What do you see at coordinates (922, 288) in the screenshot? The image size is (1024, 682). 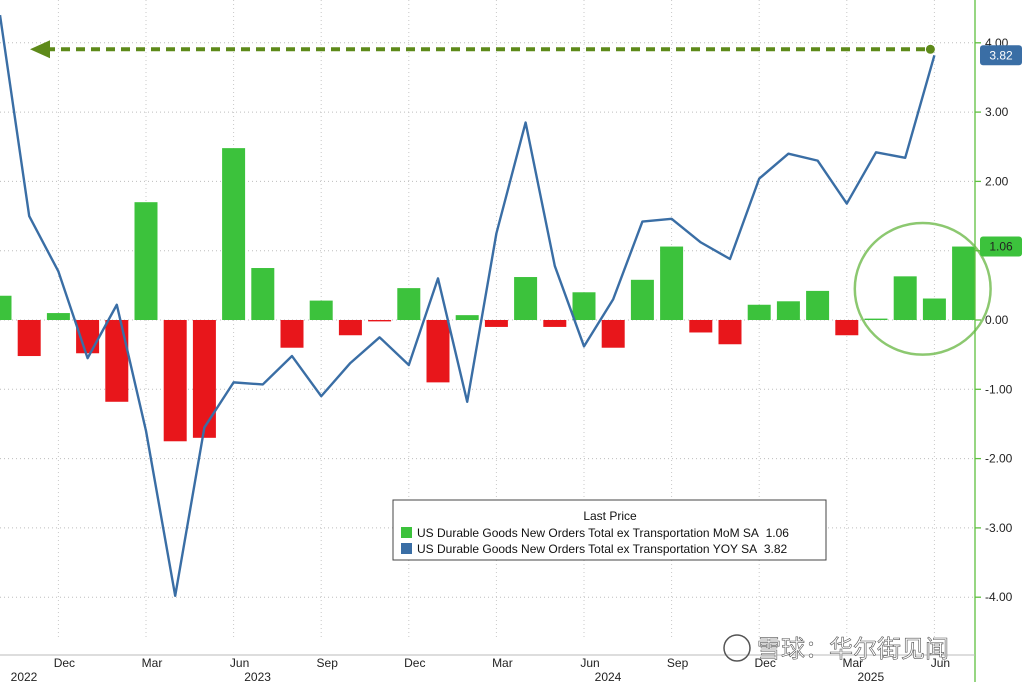 I see `highlight-ellipse` at bounding box center [922, 288].